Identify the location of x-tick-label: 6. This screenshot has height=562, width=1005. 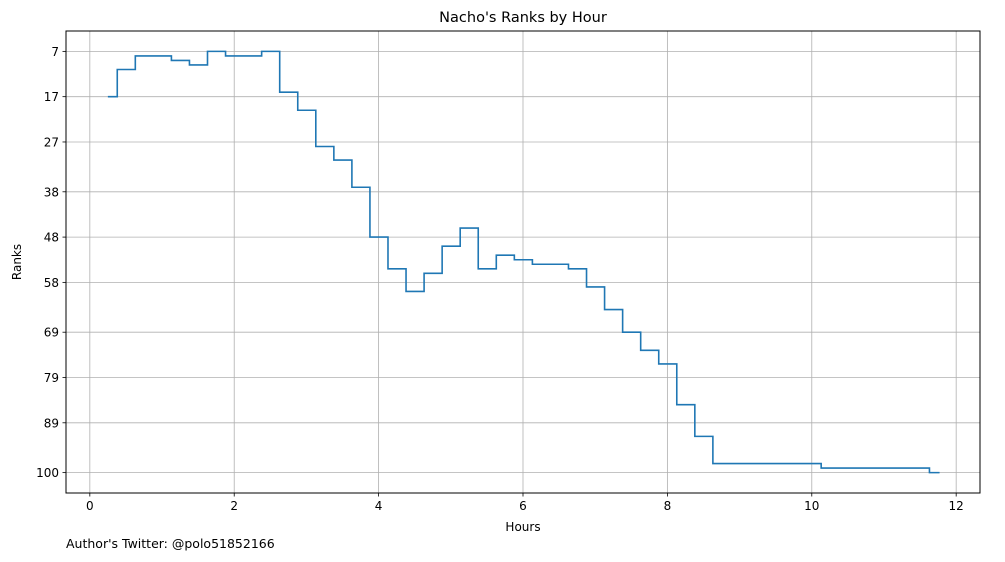
(523, 506).